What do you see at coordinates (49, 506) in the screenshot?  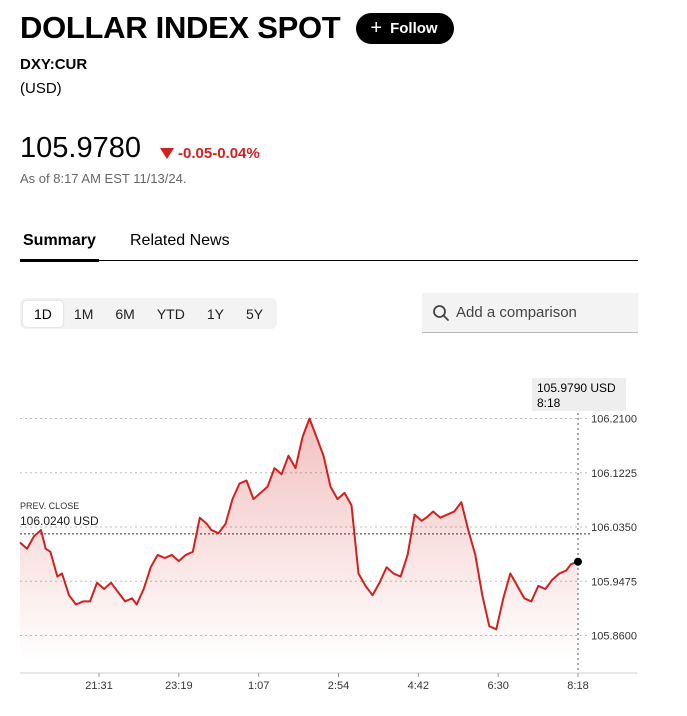 I see `prev-close-label: PREV. CLOSE` at bounding box center [49, 506].